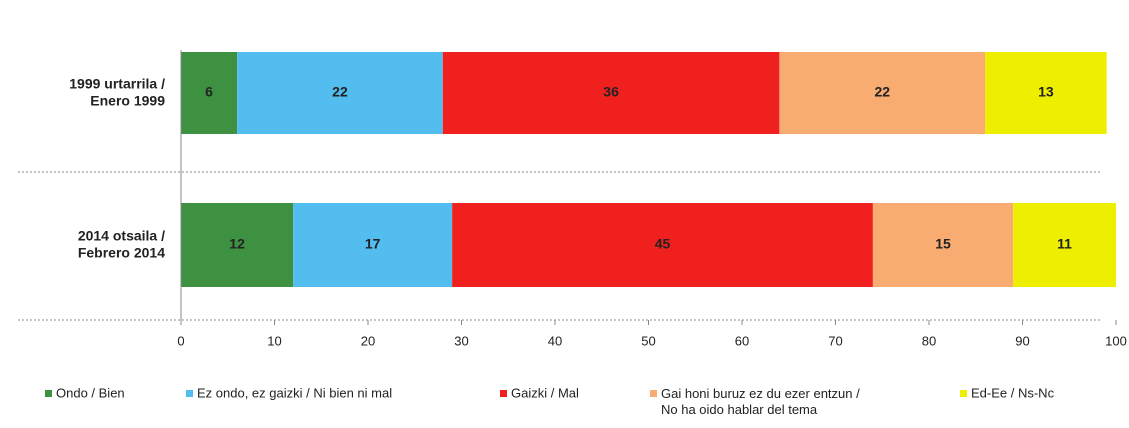 The height and width of the screenshot is (428, 1129). What do you see at coordinates (1013, 392) in the screenshot?
I see `legend-label: Ed-Ee / Ns-Nc` at bounding box center [1013, 392].